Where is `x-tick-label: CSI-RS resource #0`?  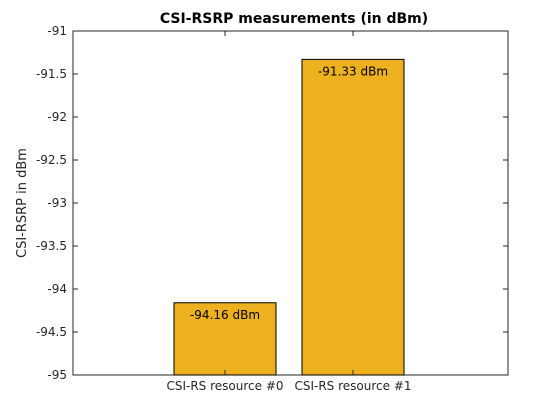
x-tick-label: CSI-RS resource #0 is located at coordinates (224, 386).